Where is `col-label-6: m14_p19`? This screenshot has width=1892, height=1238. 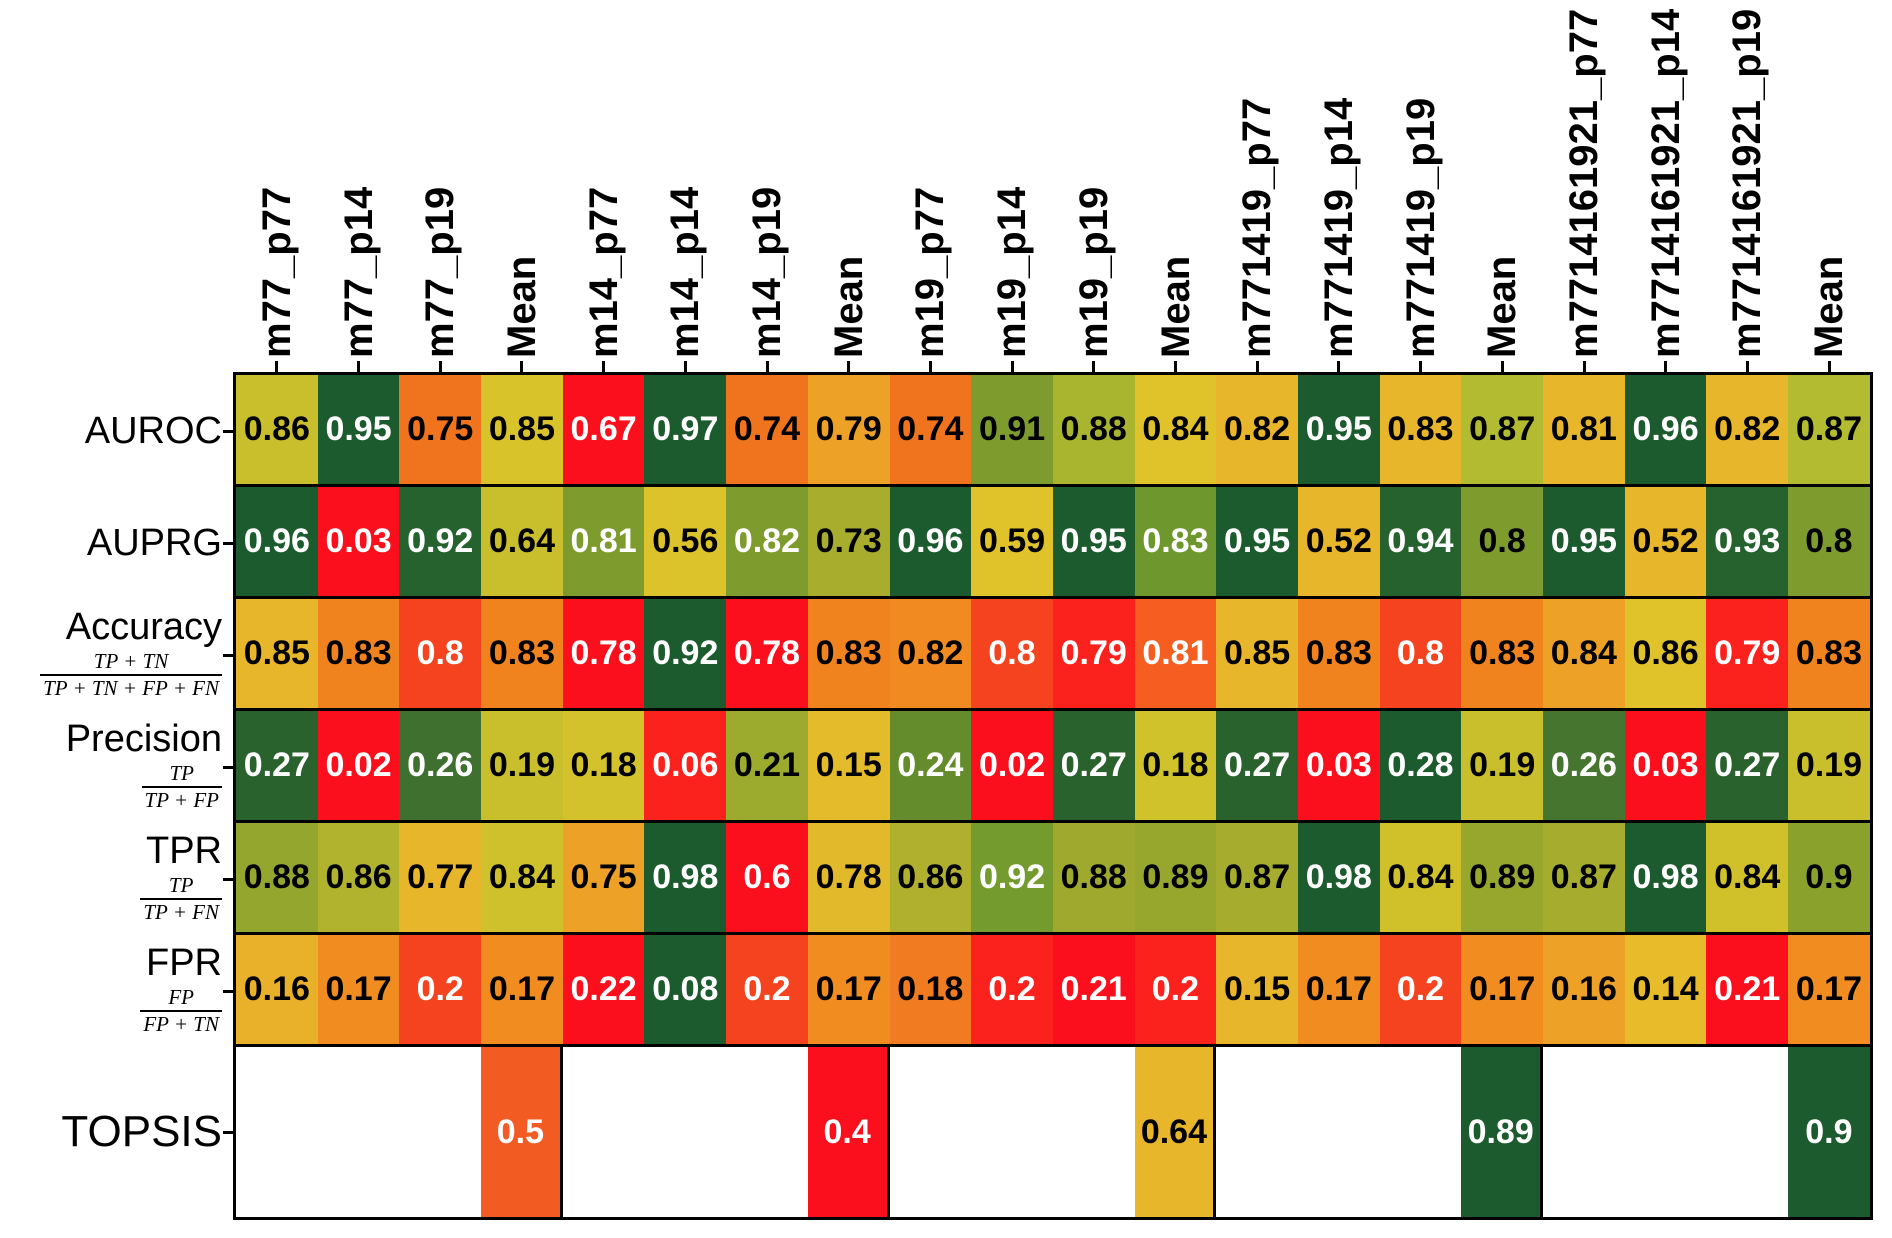
col-label-6: m14_p19 is located at coordinates (767, 272).